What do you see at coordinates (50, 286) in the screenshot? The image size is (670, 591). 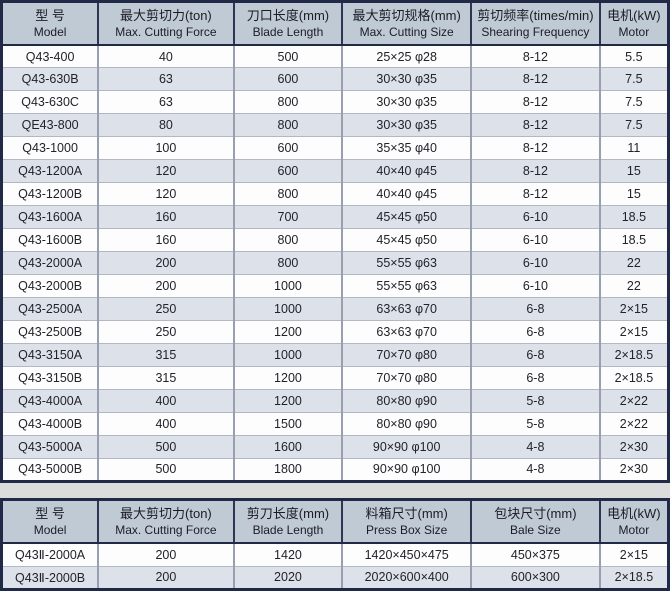 I see `cell-model: Q43-2000B` at bounding box center [50, 286].